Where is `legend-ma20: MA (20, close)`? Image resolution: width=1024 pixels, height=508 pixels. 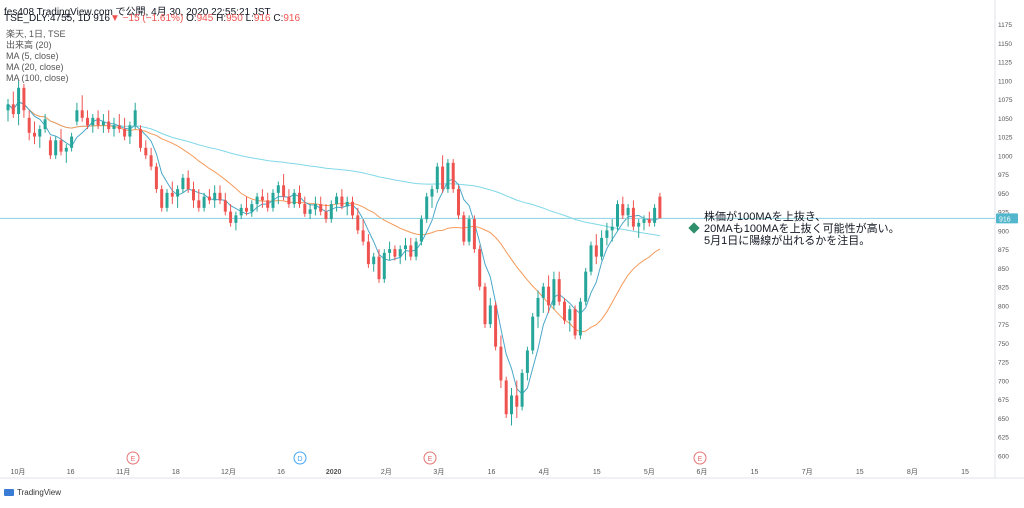 legend-ma20: MA (20, close) is located at coordinates (35, 67).